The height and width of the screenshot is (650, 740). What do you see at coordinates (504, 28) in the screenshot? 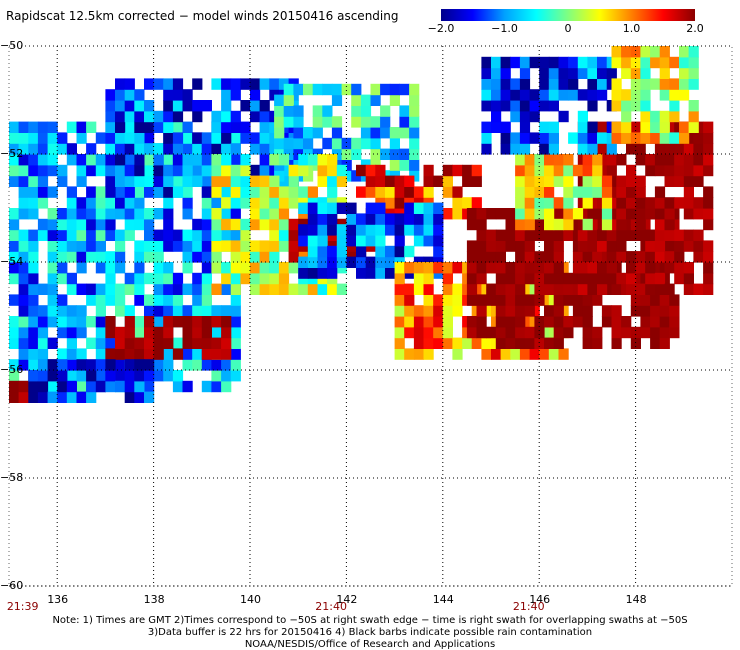
I see `colorbar-tick-label: −1.0` at bounding box center [504, 28].